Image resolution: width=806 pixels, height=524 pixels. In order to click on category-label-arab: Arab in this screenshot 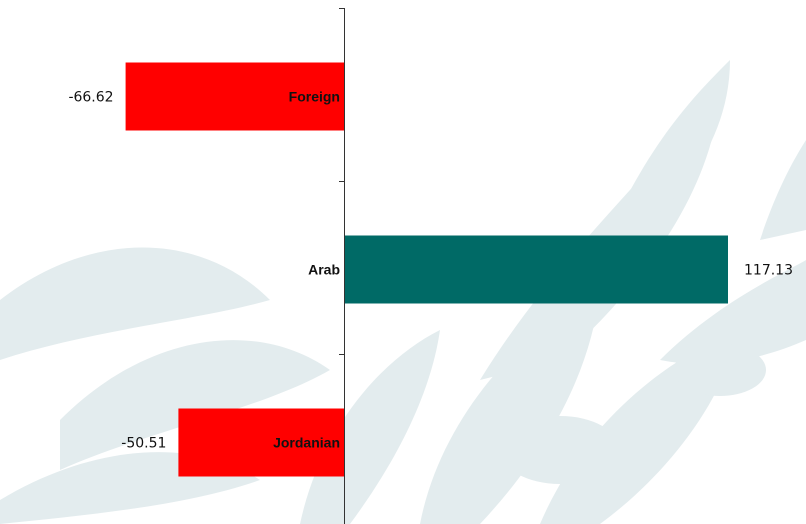, I will do `click(324, 270)`.